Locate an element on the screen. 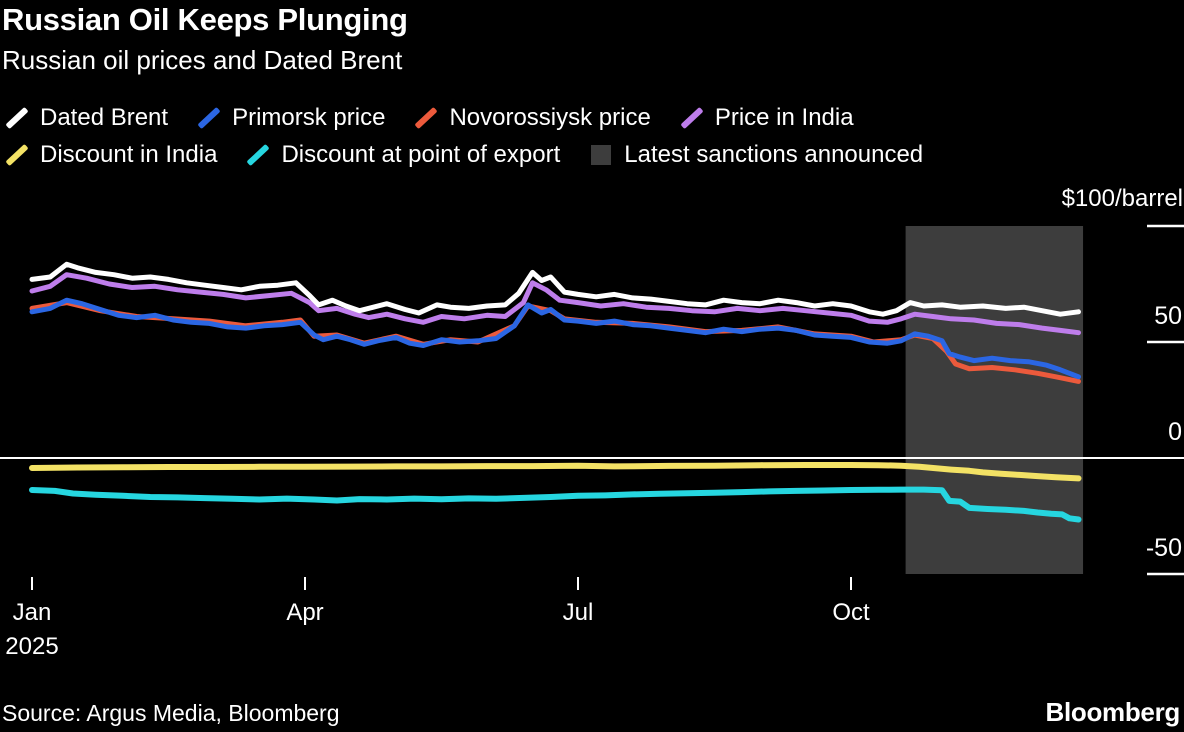 The width and height of the screenshot is (1184, 732). legend-item-label: Latest sanctions announced is located at coordinates (774, 154).